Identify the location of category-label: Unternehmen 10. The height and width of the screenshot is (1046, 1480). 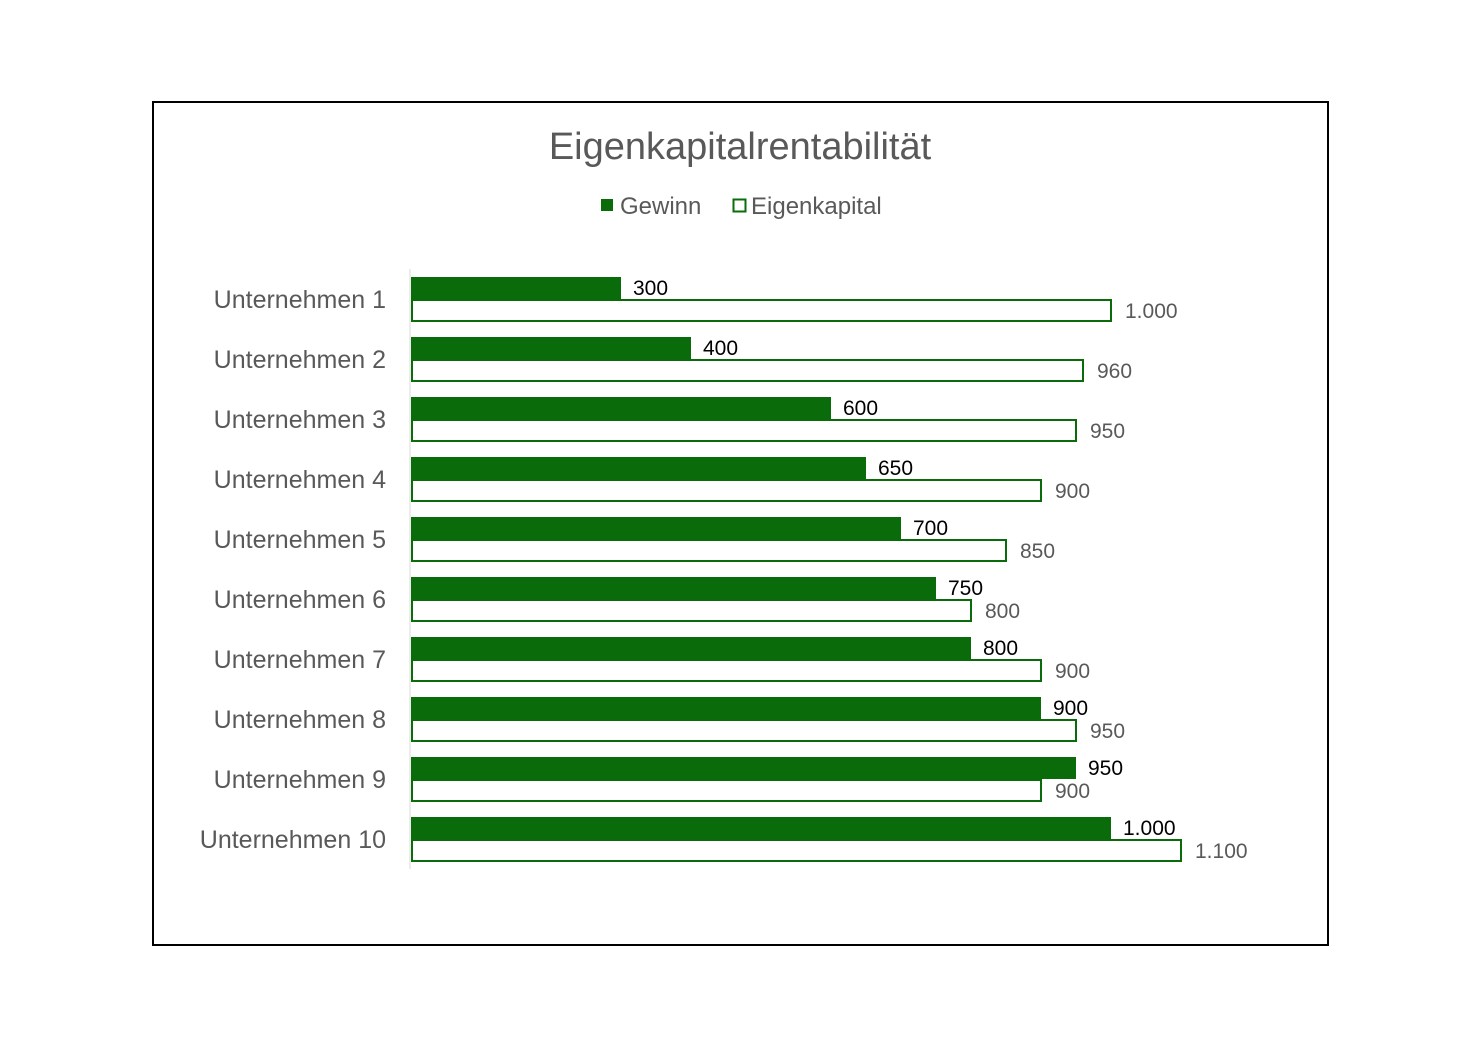
(293, 840).